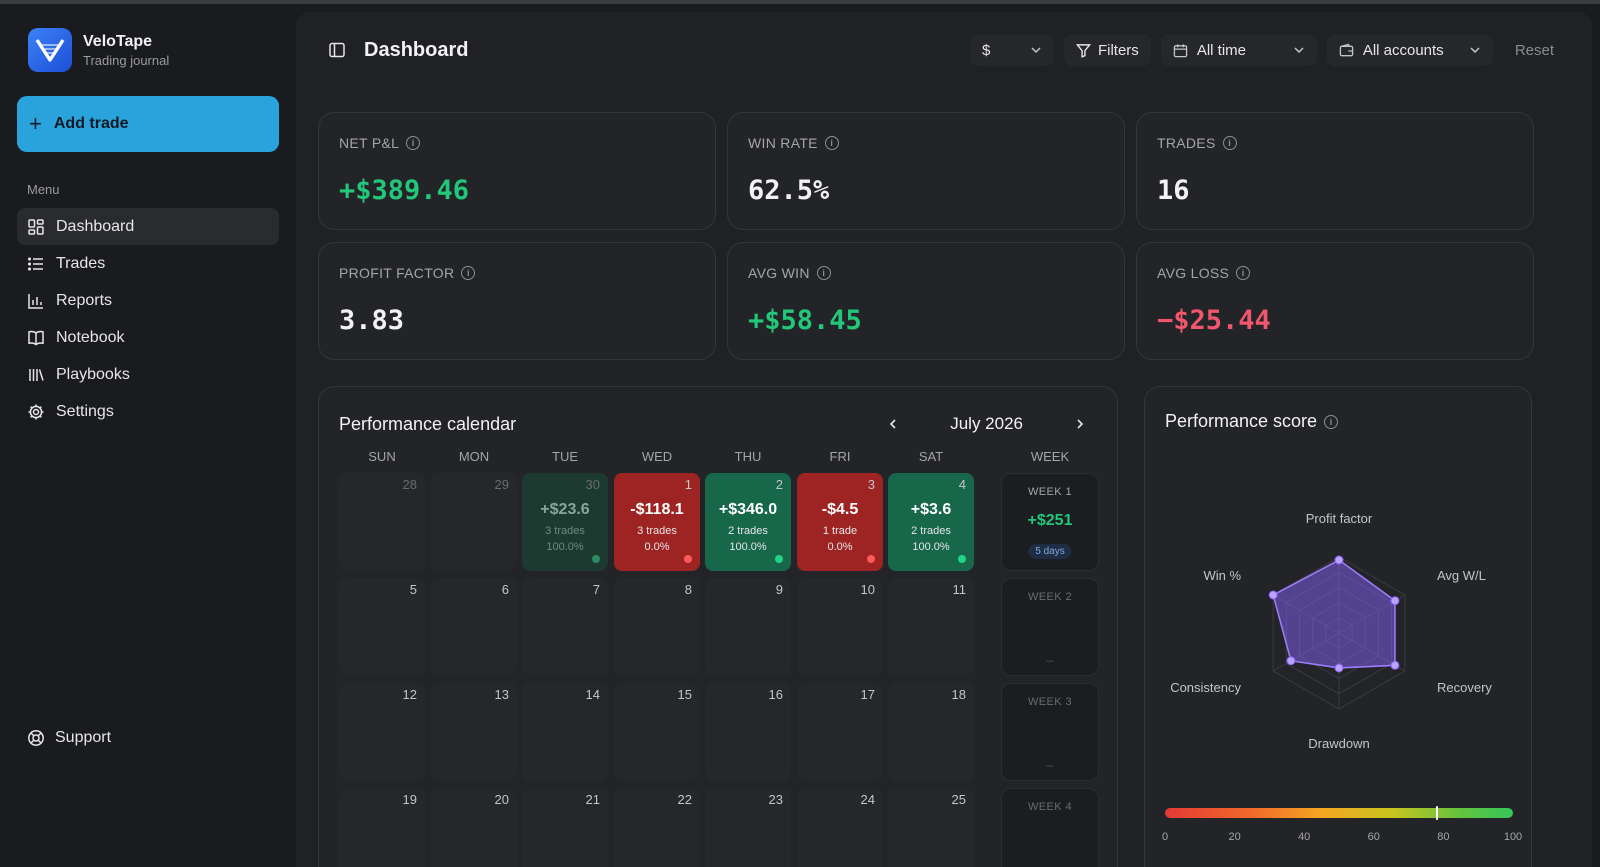 This screenshot has height=867, width=1600. Describe the element at coordinates (1080, 424) in the screenshot. I see `next-month-button` at that location.